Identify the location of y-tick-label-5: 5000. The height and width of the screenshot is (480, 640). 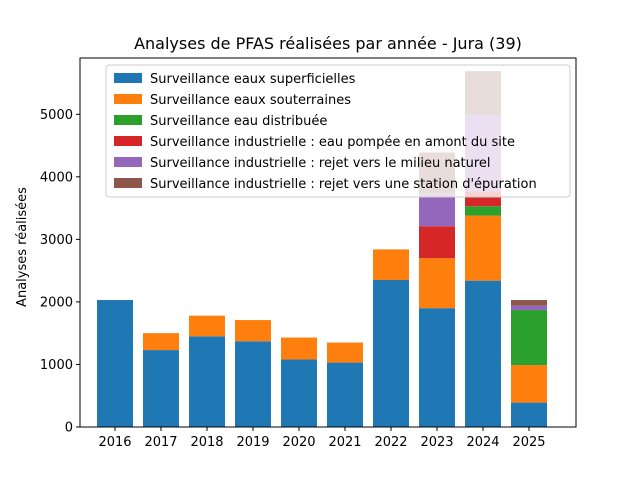
(56, 115).